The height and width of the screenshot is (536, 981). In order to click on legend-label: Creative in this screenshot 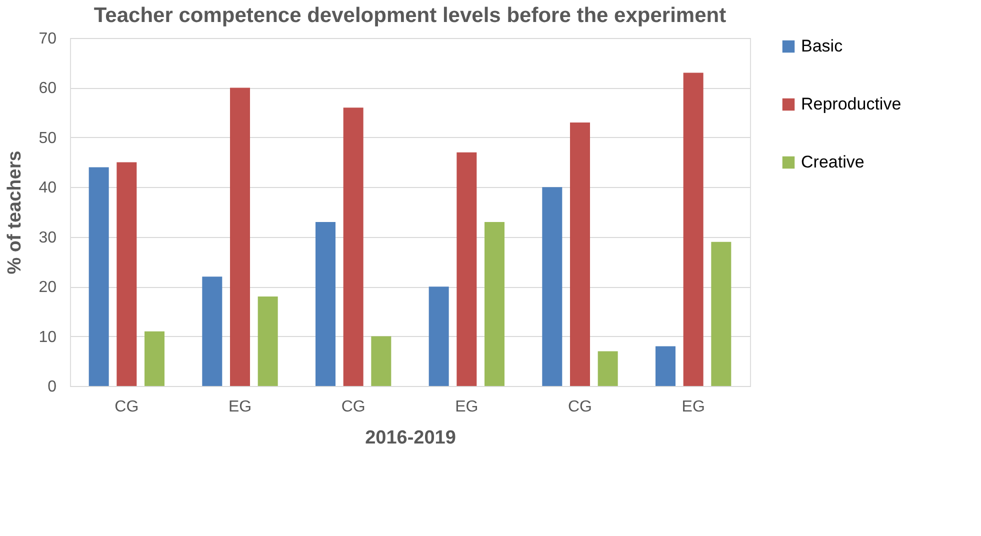, I will do `click(832, 162)`.